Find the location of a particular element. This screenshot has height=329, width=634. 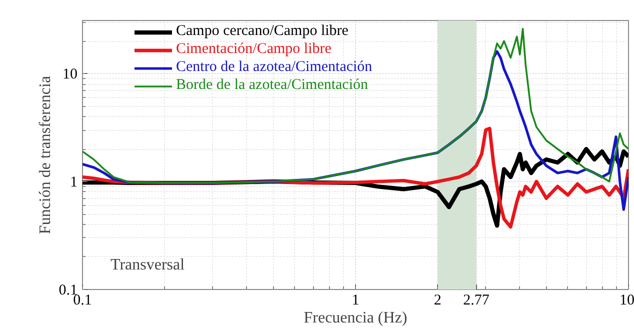

legend-label: Borde de la azotea/Cimentación is located at coordinates (272, 85).